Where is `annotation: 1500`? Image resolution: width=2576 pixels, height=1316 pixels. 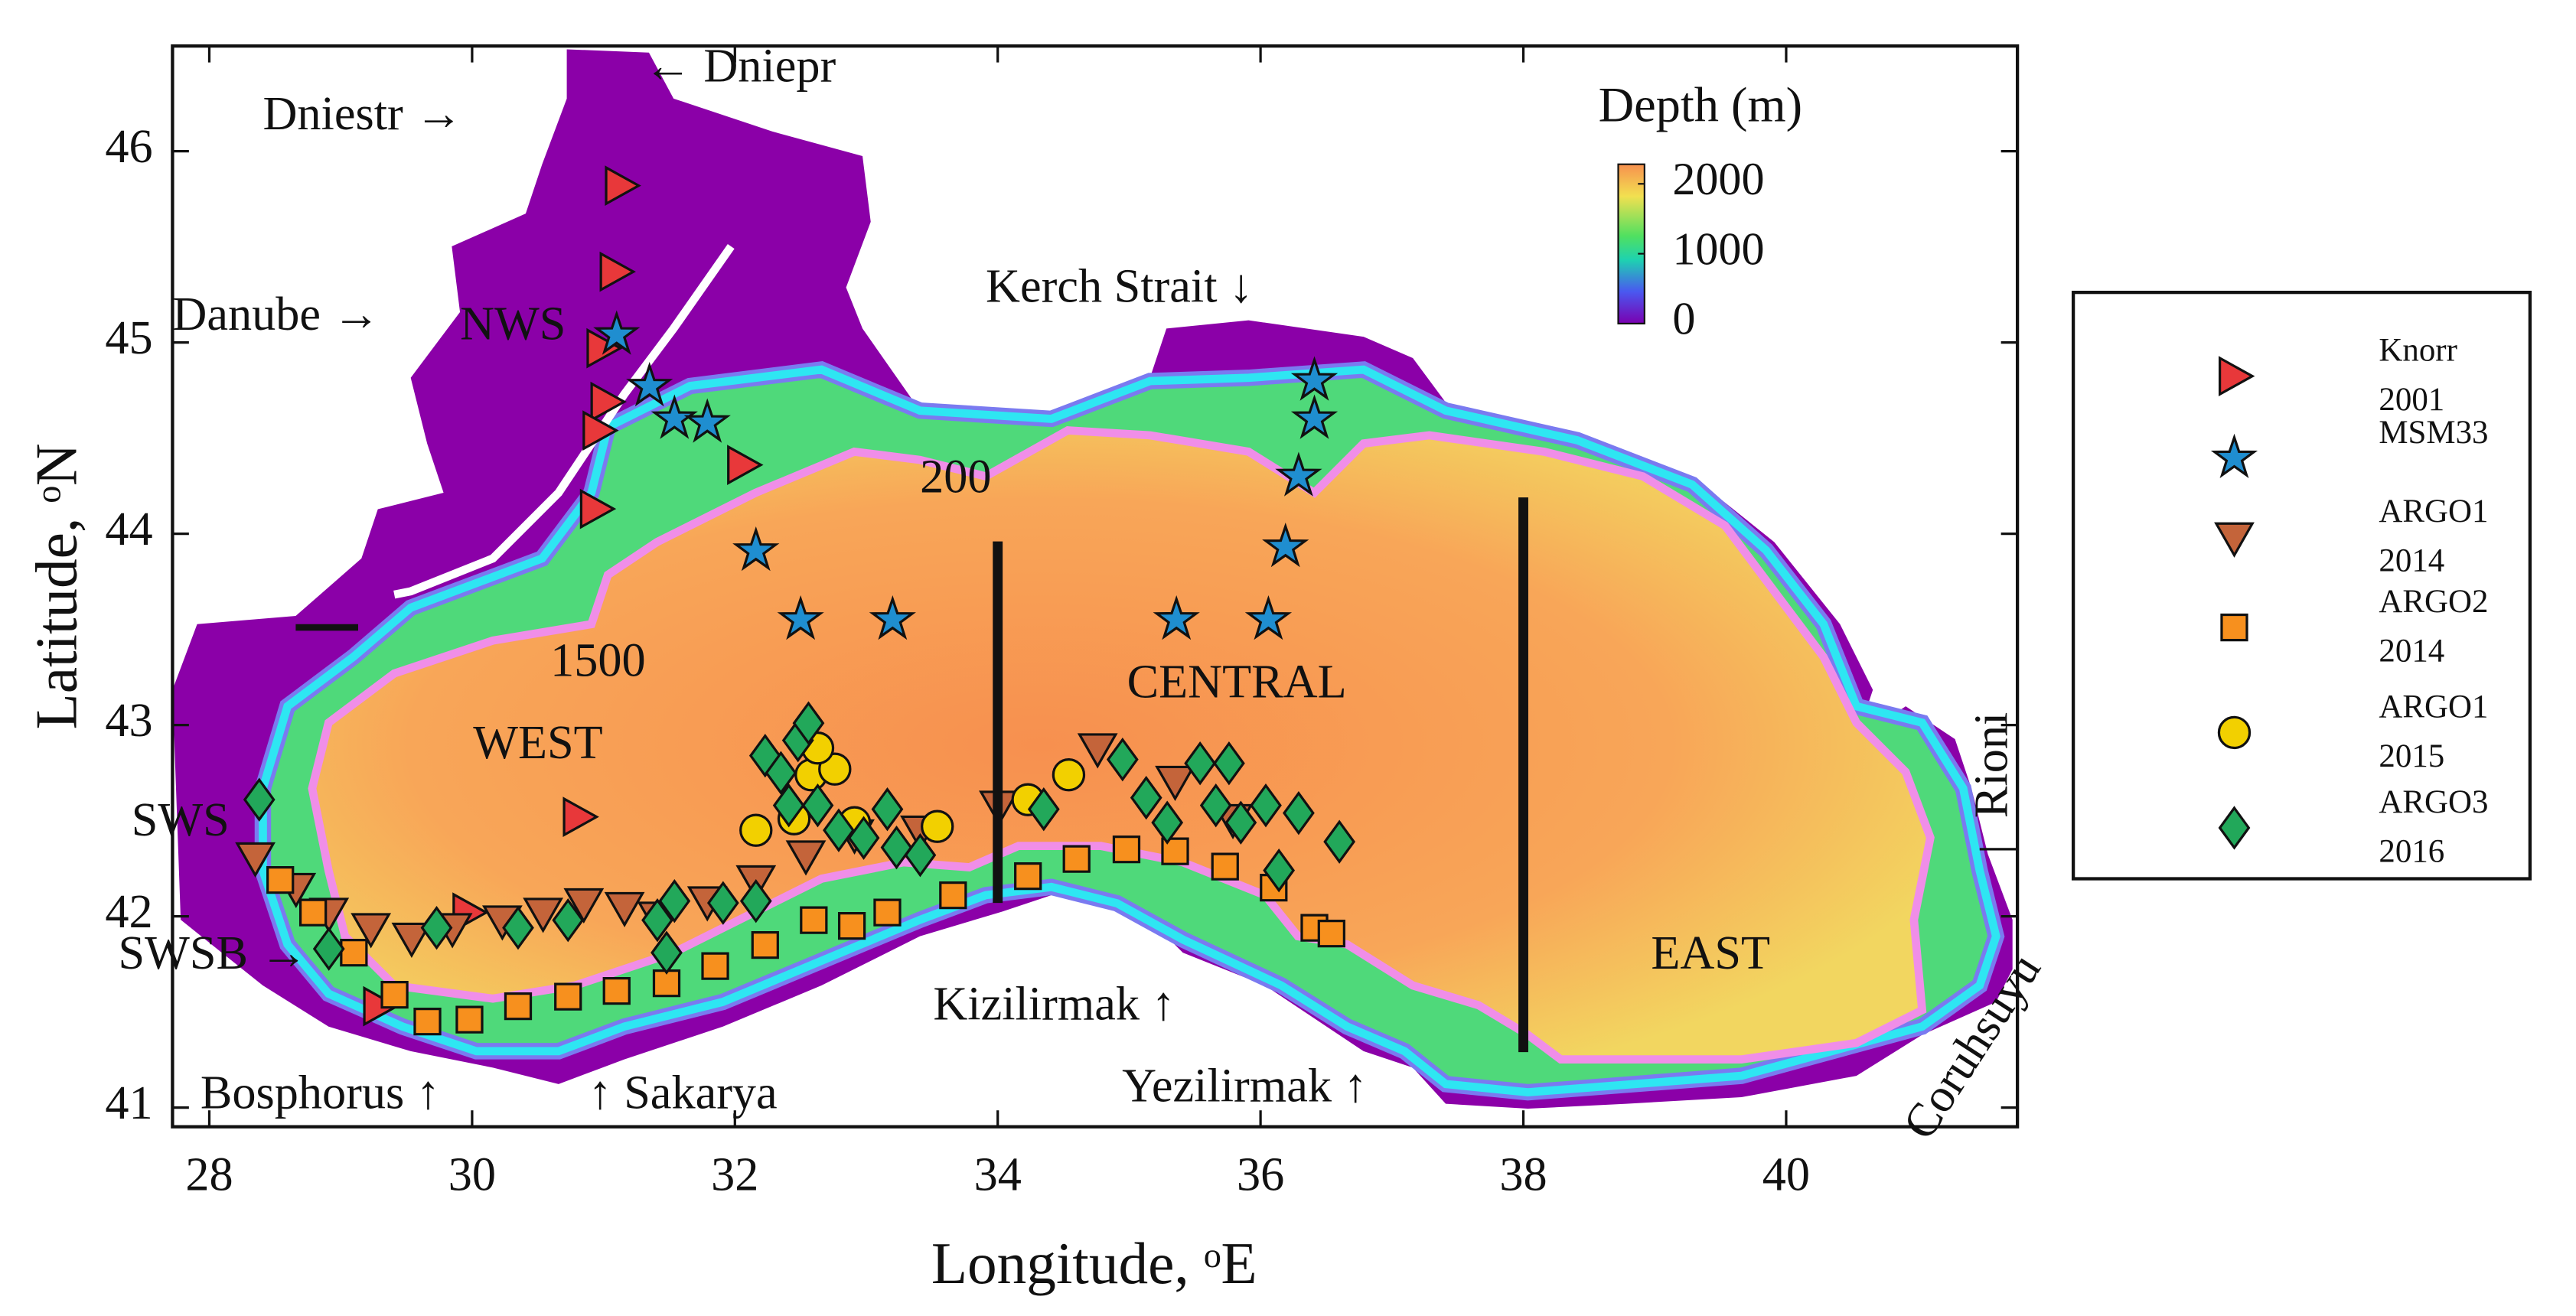
annotation: 1500 is located at coordinates (598, 661).